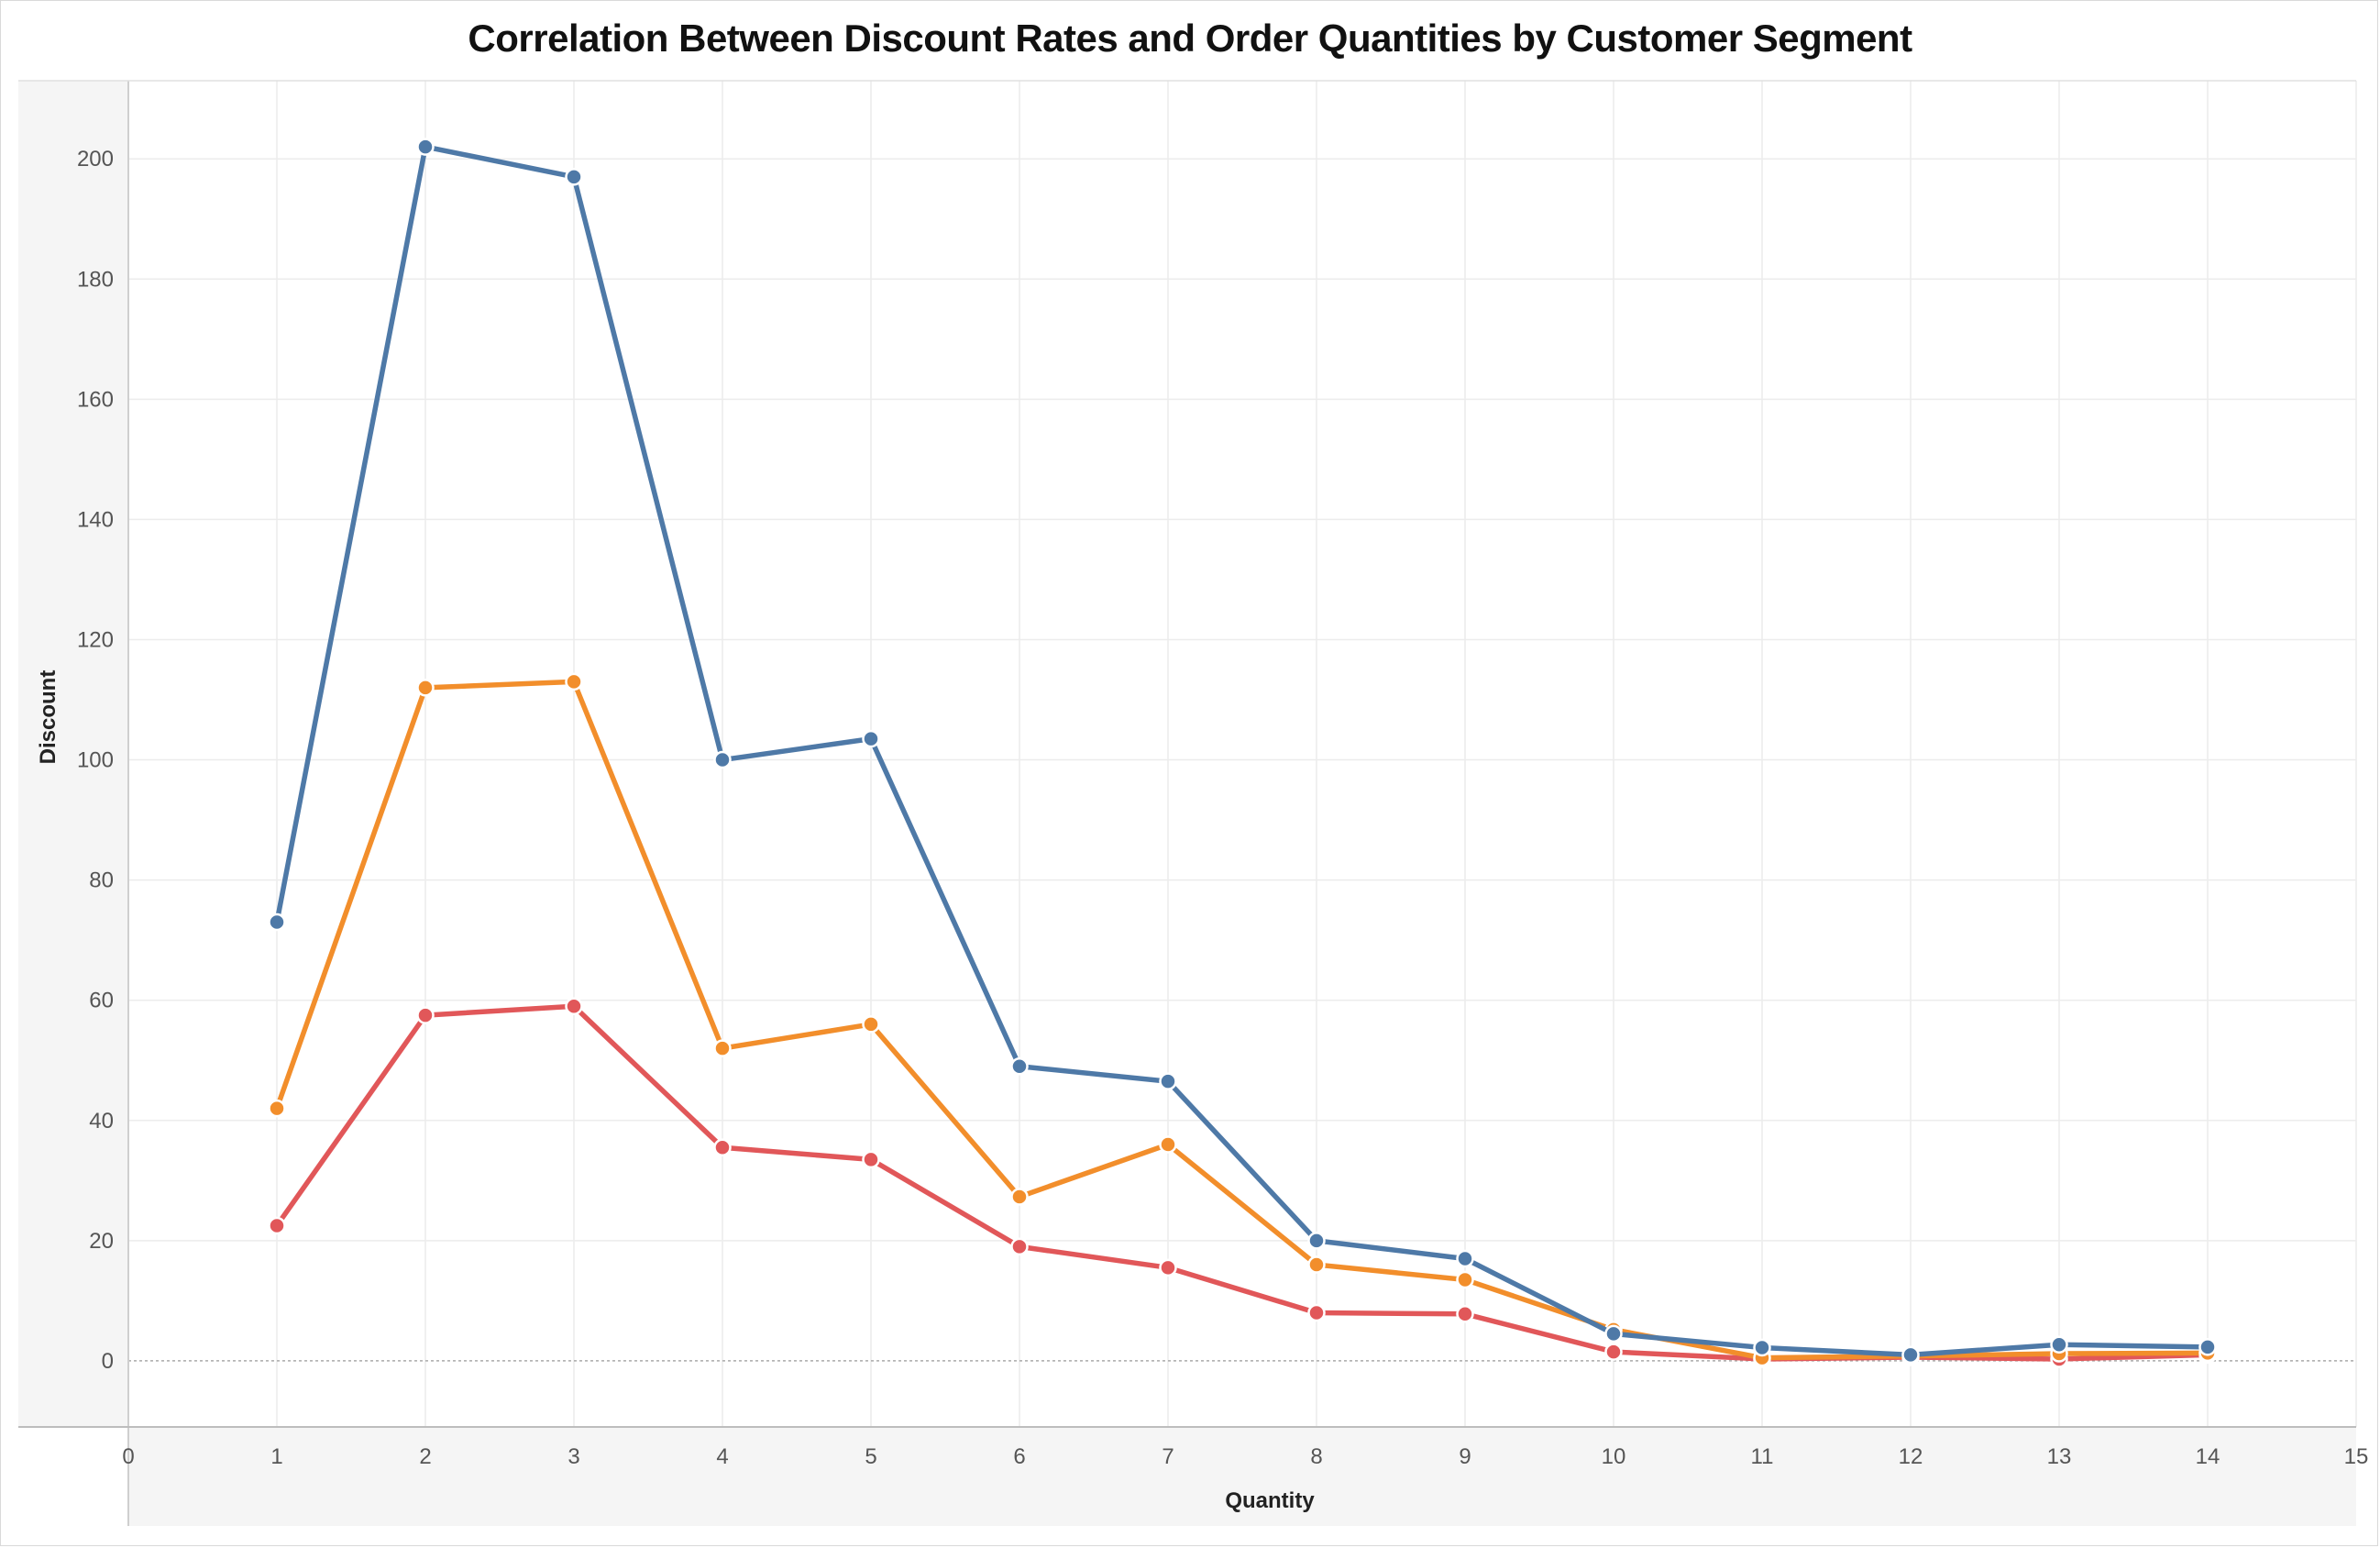  What do you see at coordinates (722, 1457) in the screenshot?
I see `x-tick-label: 4` at bounding box center [722, 1457].